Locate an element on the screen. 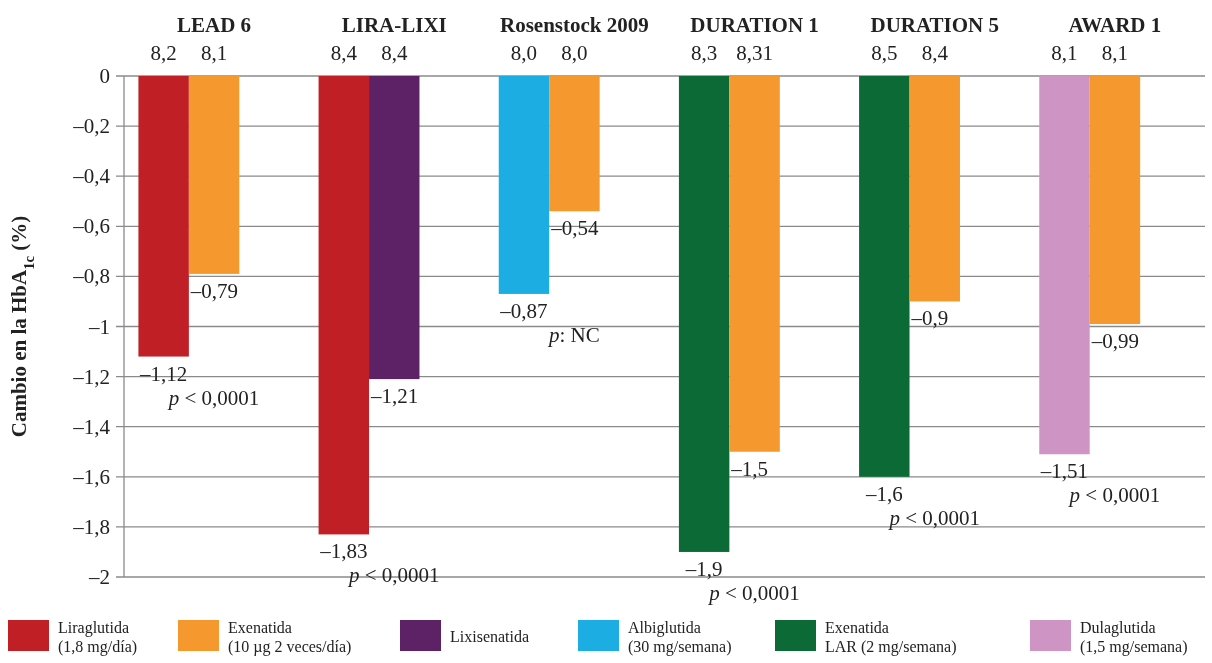  data-label: –0,87 is located at coordinates (523, 310).